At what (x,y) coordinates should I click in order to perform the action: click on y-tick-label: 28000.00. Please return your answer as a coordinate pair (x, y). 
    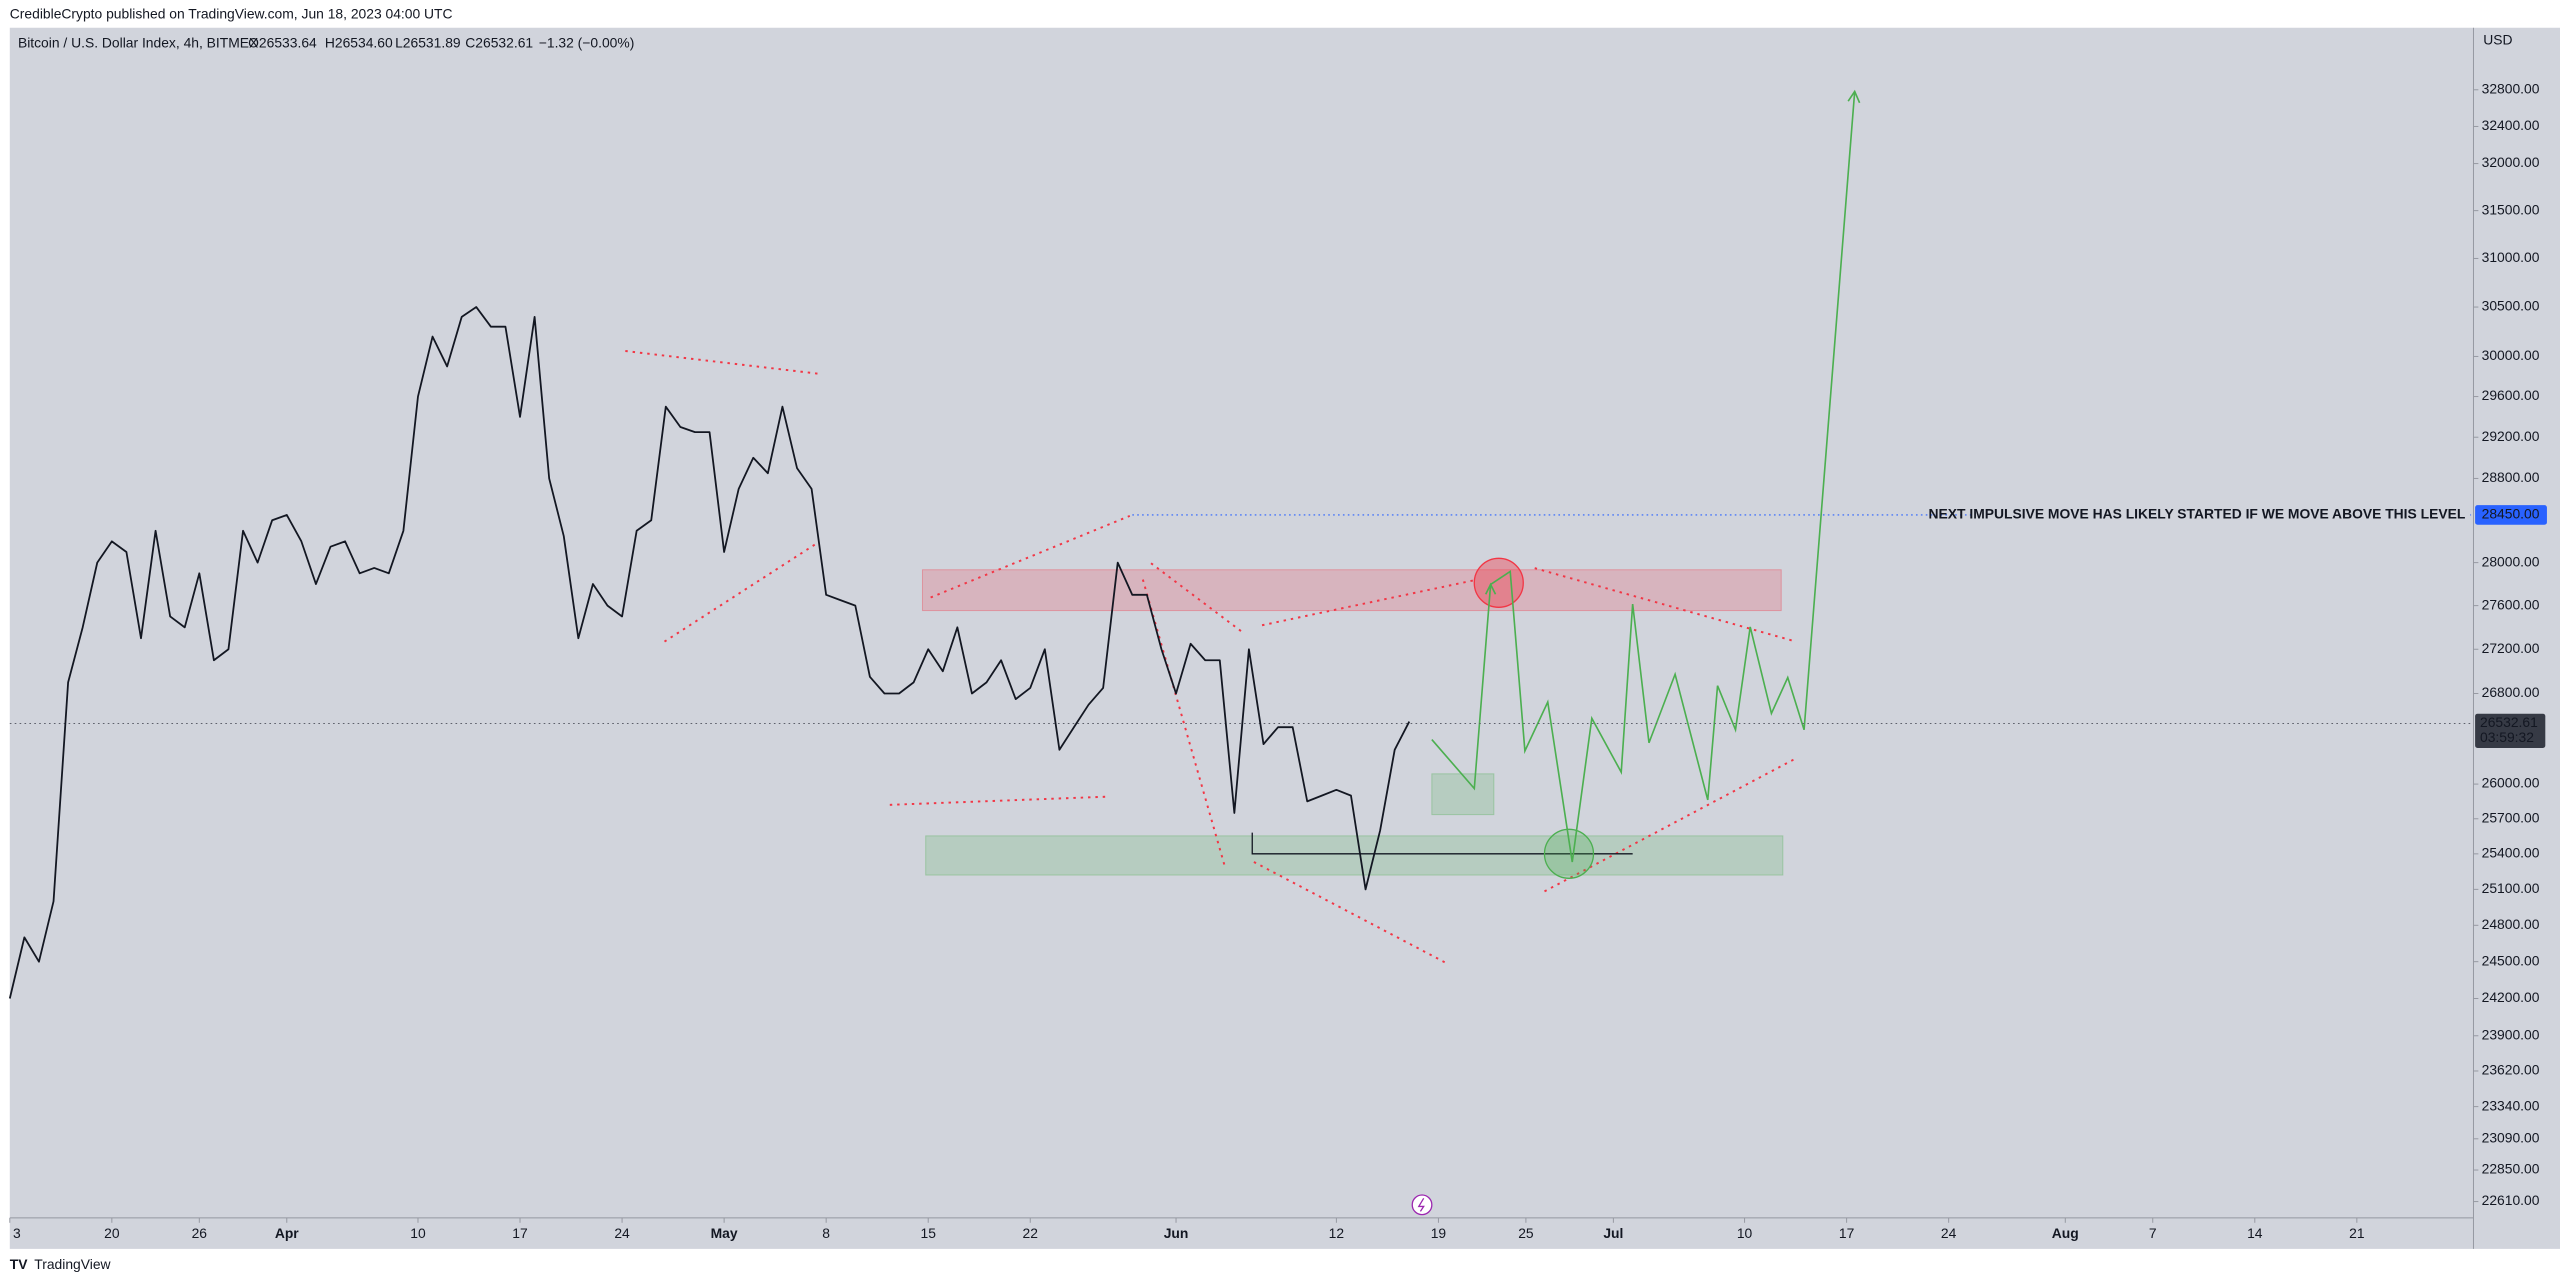
    Looking at the image, I should click on (2511, 561).